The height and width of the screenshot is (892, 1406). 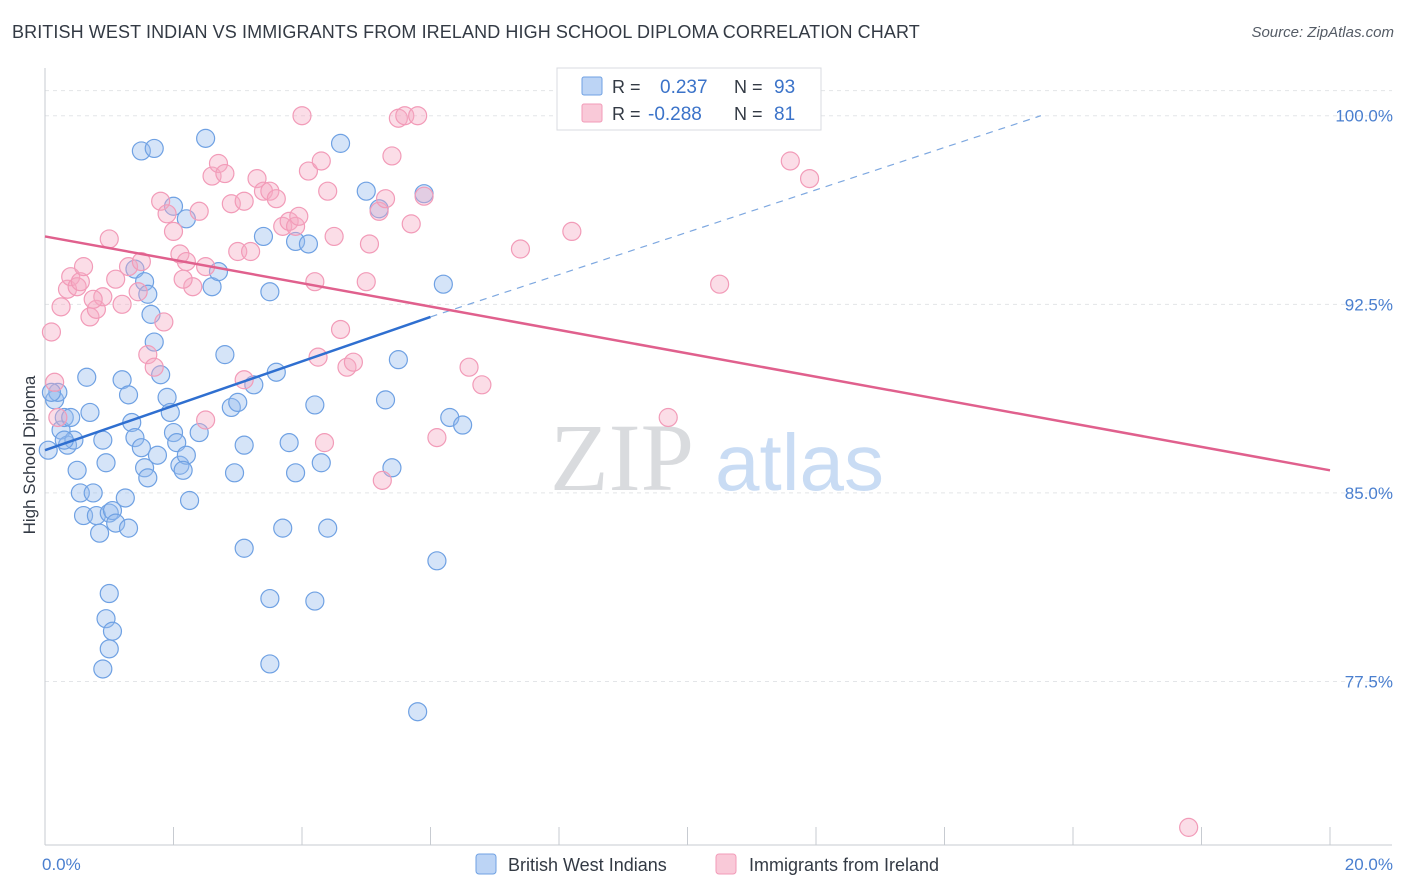 I want to click on watermark-zip: ZIP, so click(x=622, y=457).